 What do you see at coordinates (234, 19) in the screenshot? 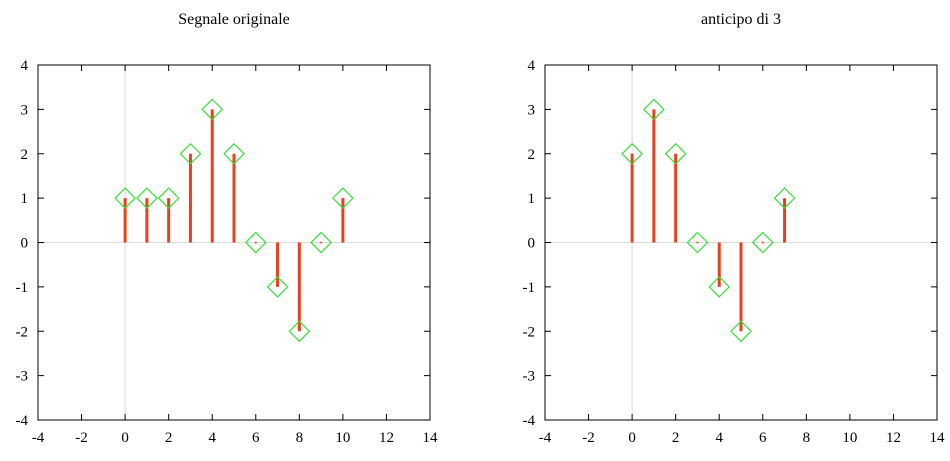
I see `chart-title: Segnale originale` at bounding box center [234, 19].